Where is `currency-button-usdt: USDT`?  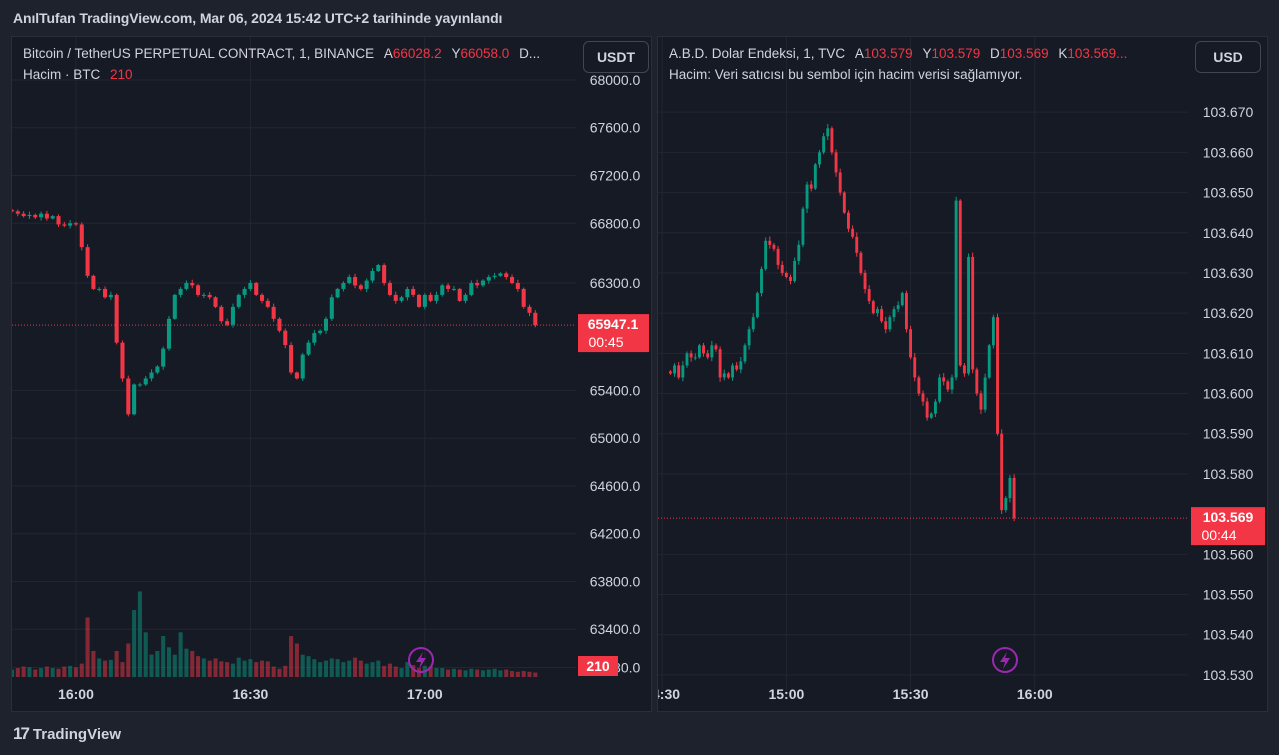
currency-button-usdt: USDT is located at coordinates (616, 57).